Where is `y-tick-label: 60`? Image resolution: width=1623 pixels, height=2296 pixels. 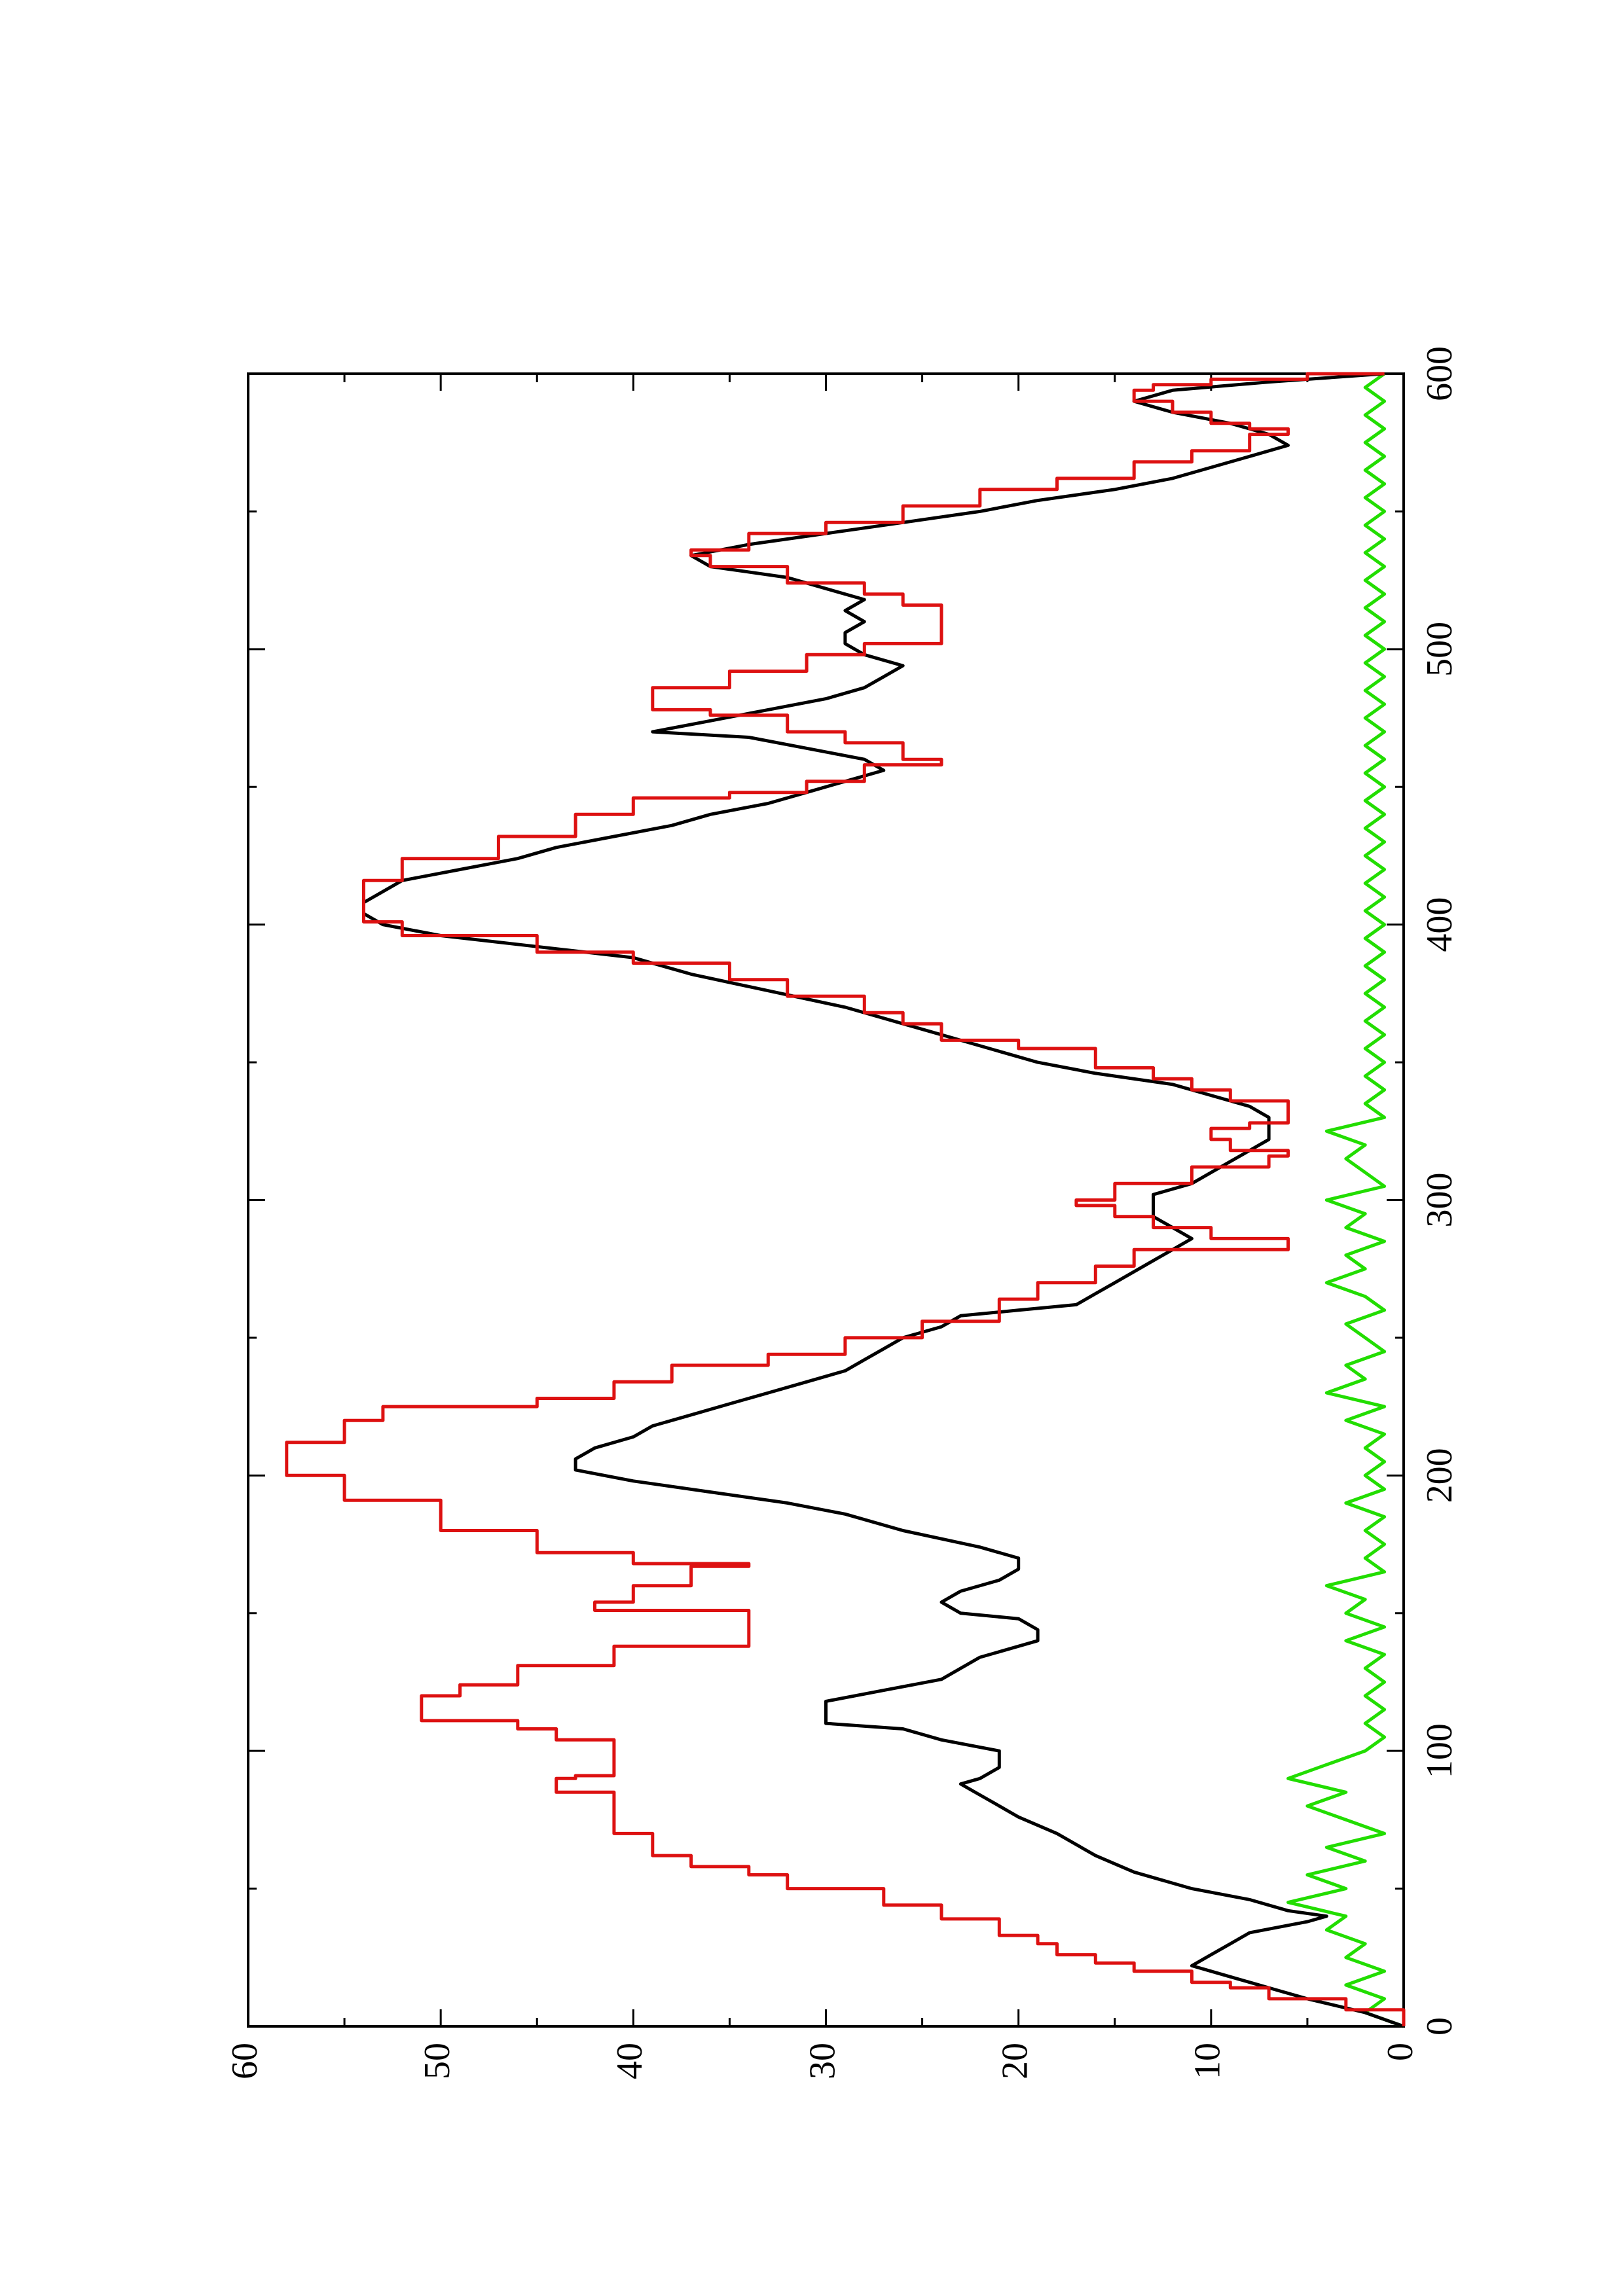
y-tick-label: 60 is located at coordinates (245, 2061).